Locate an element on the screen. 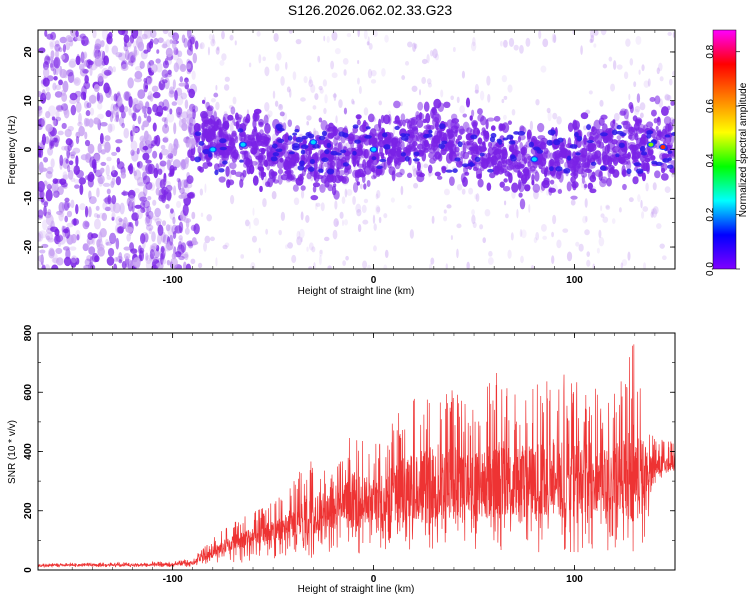  y-tick-label: 400 is located at coordinates (28, 451).